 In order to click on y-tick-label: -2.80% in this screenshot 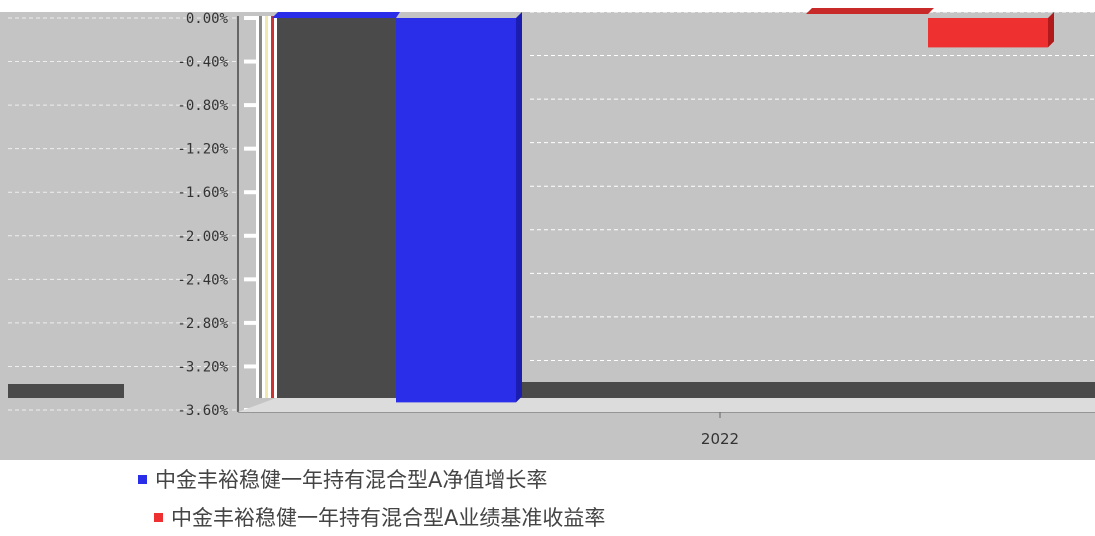, I will do `click(202, 324)`.